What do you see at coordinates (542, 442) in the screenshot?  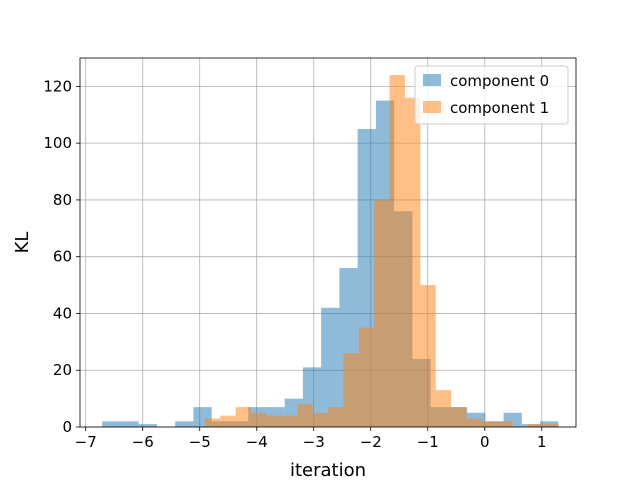 I see `x-tick-label: 1` at bounding box center [542, 442].